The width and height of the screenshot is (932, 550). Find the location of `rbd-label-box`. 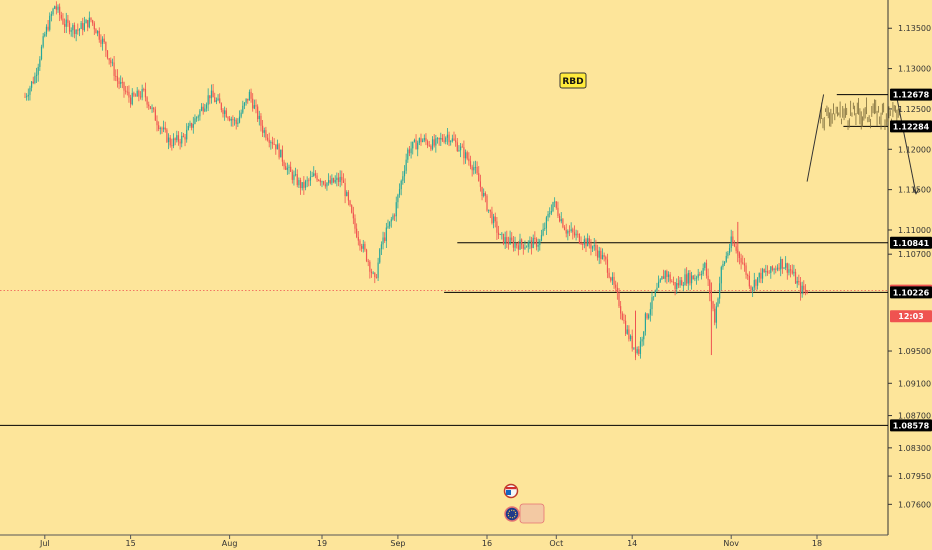

rbd-label-box is located at coordinates (573, 80).